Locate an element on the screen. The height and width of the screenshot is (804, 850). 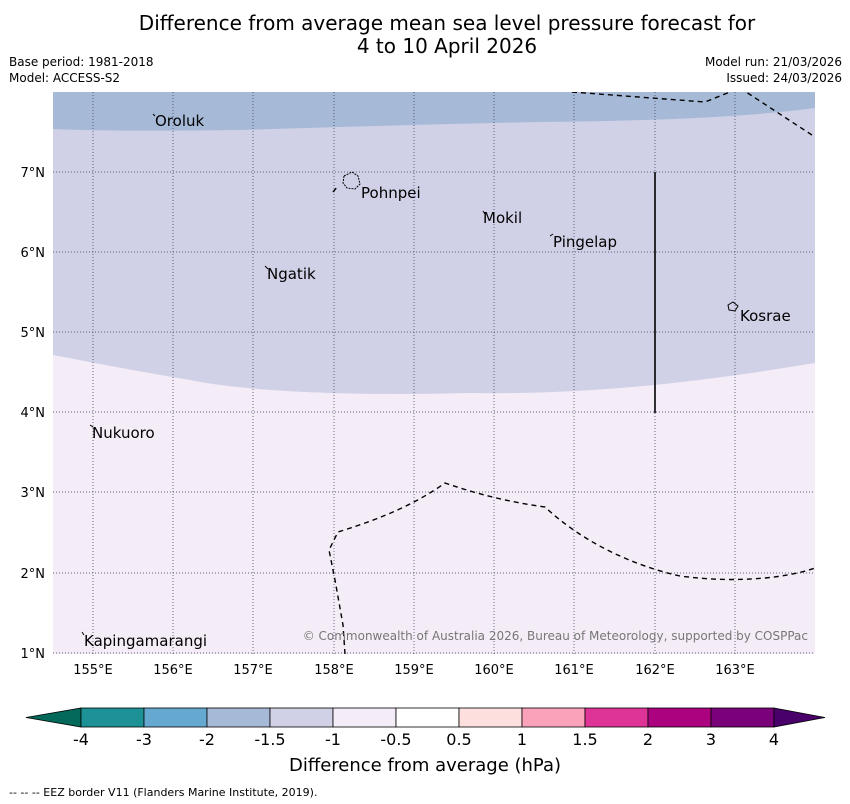
lat-label: 1°N is located at coordinates (33, 654).